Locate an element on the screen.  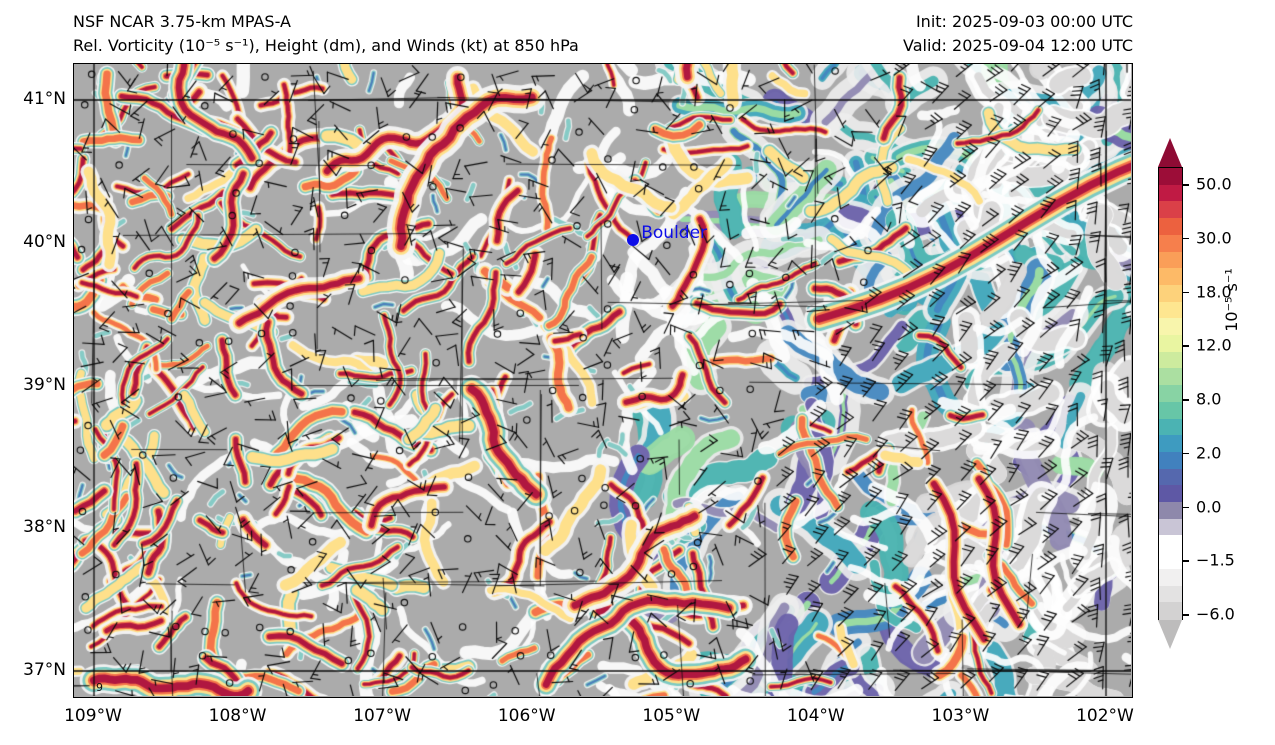
x-tick-label: 106°W is located at coordinates (526, 716).